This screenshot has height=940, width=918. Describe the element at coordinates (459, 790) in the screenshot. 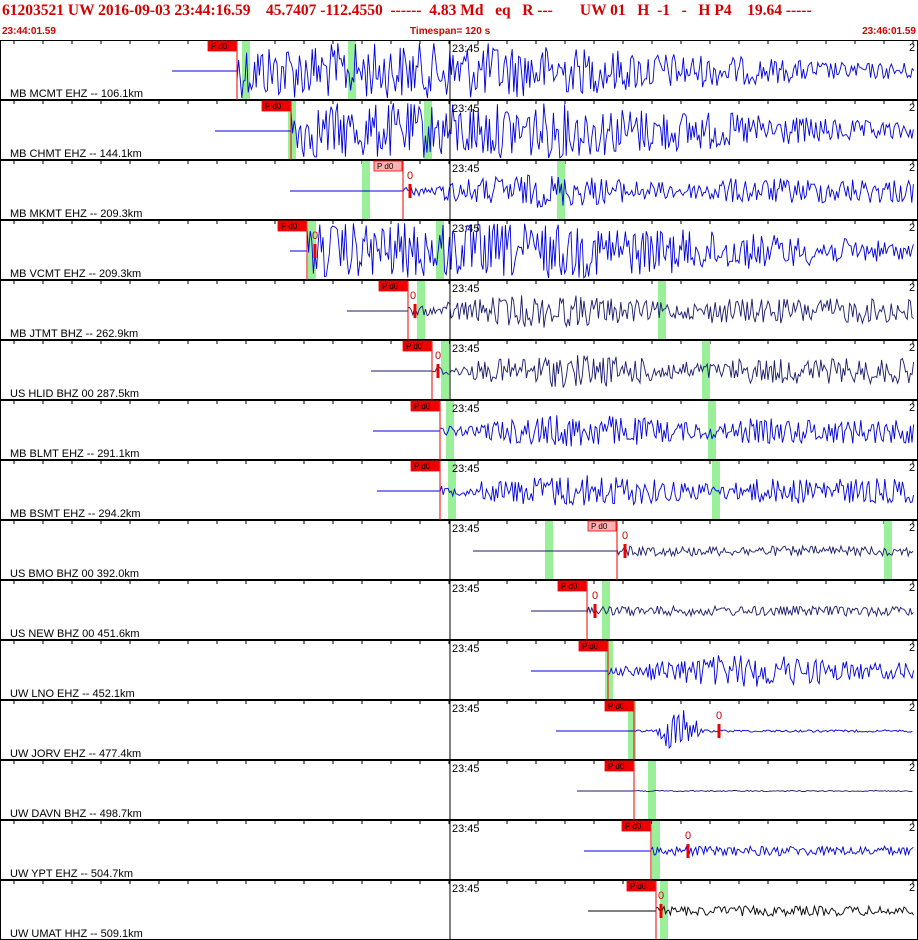

I see `trace-panel: P d0 23:45 2 UW DAVN BHZ -- 498.7km` at that location.